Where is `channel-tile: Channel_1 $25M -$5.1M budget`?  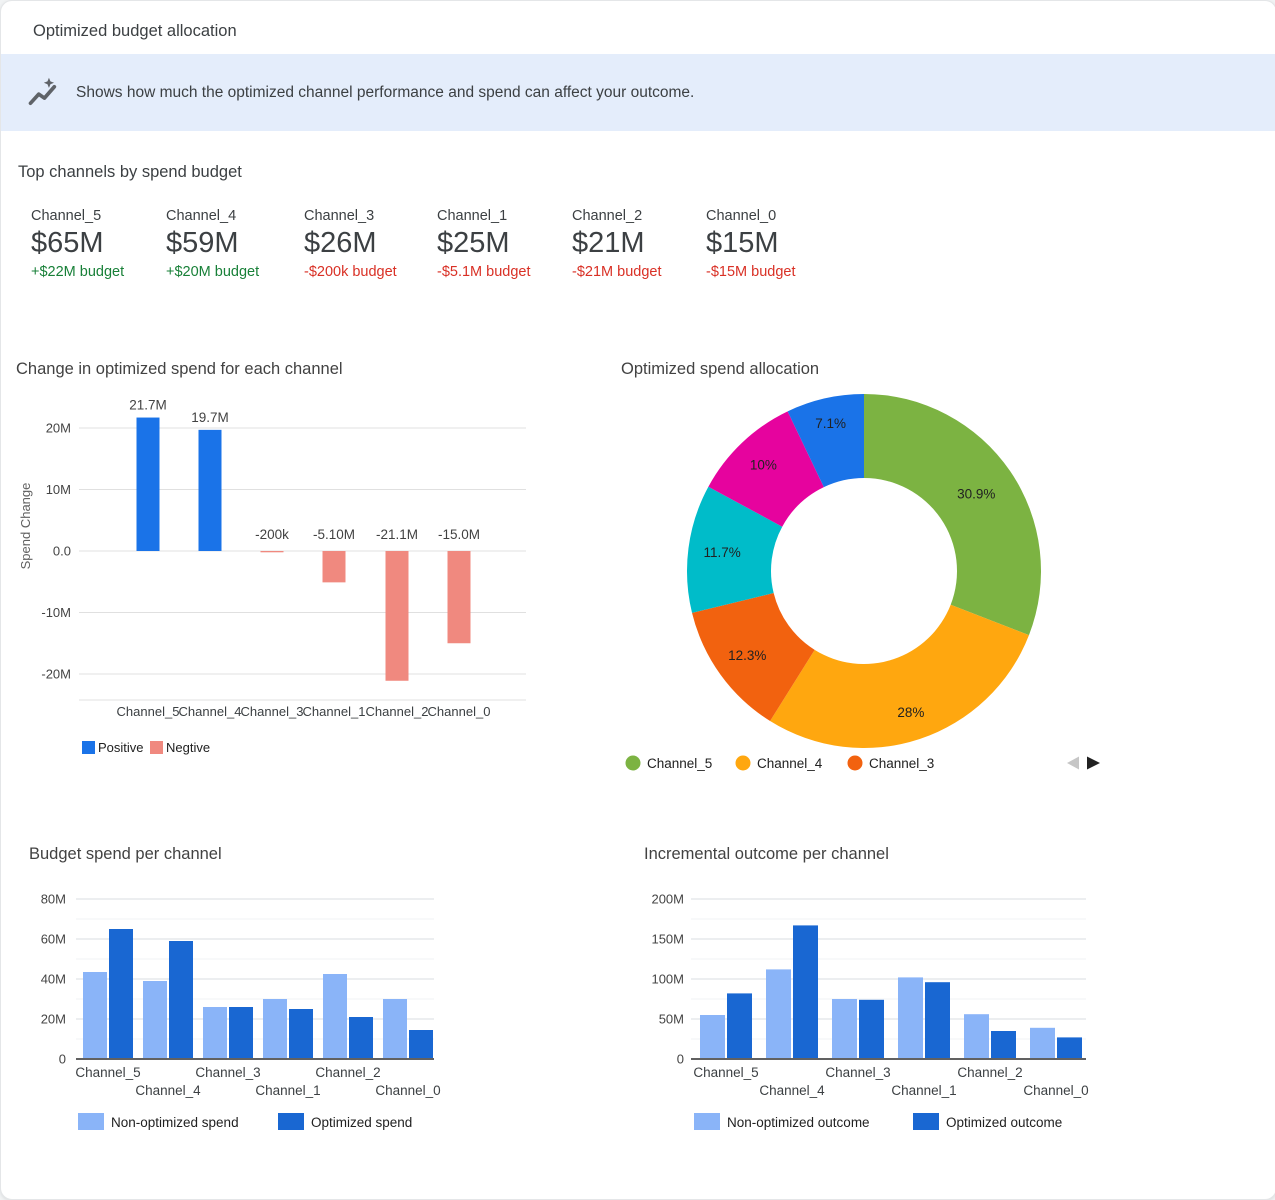
channel-tile: Channel_1 $25M -$5.1M budget is located at coordinates (484, 244).